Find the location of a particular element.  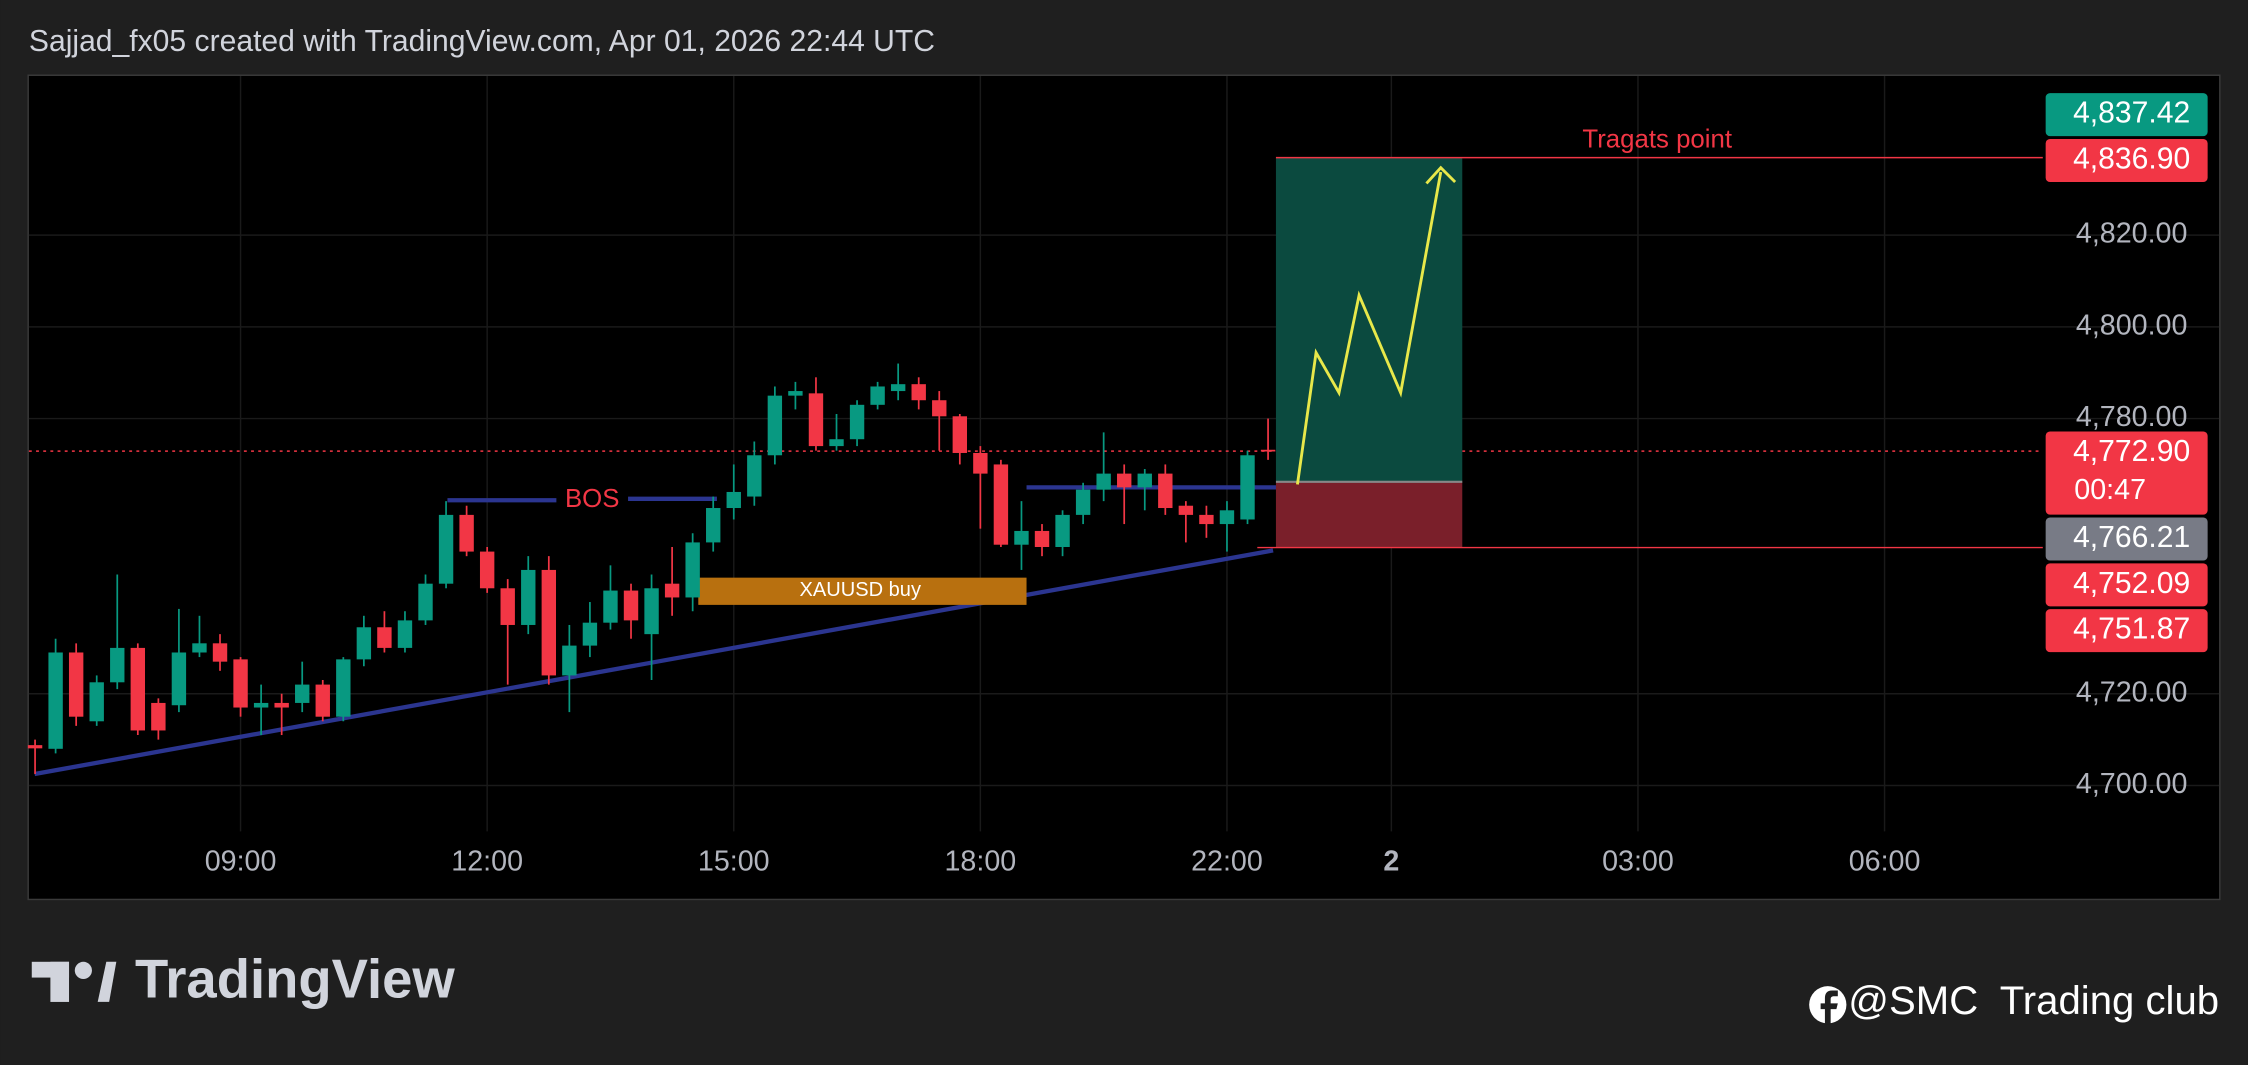

bos-label: BOS is located at coordinates (592, 499).